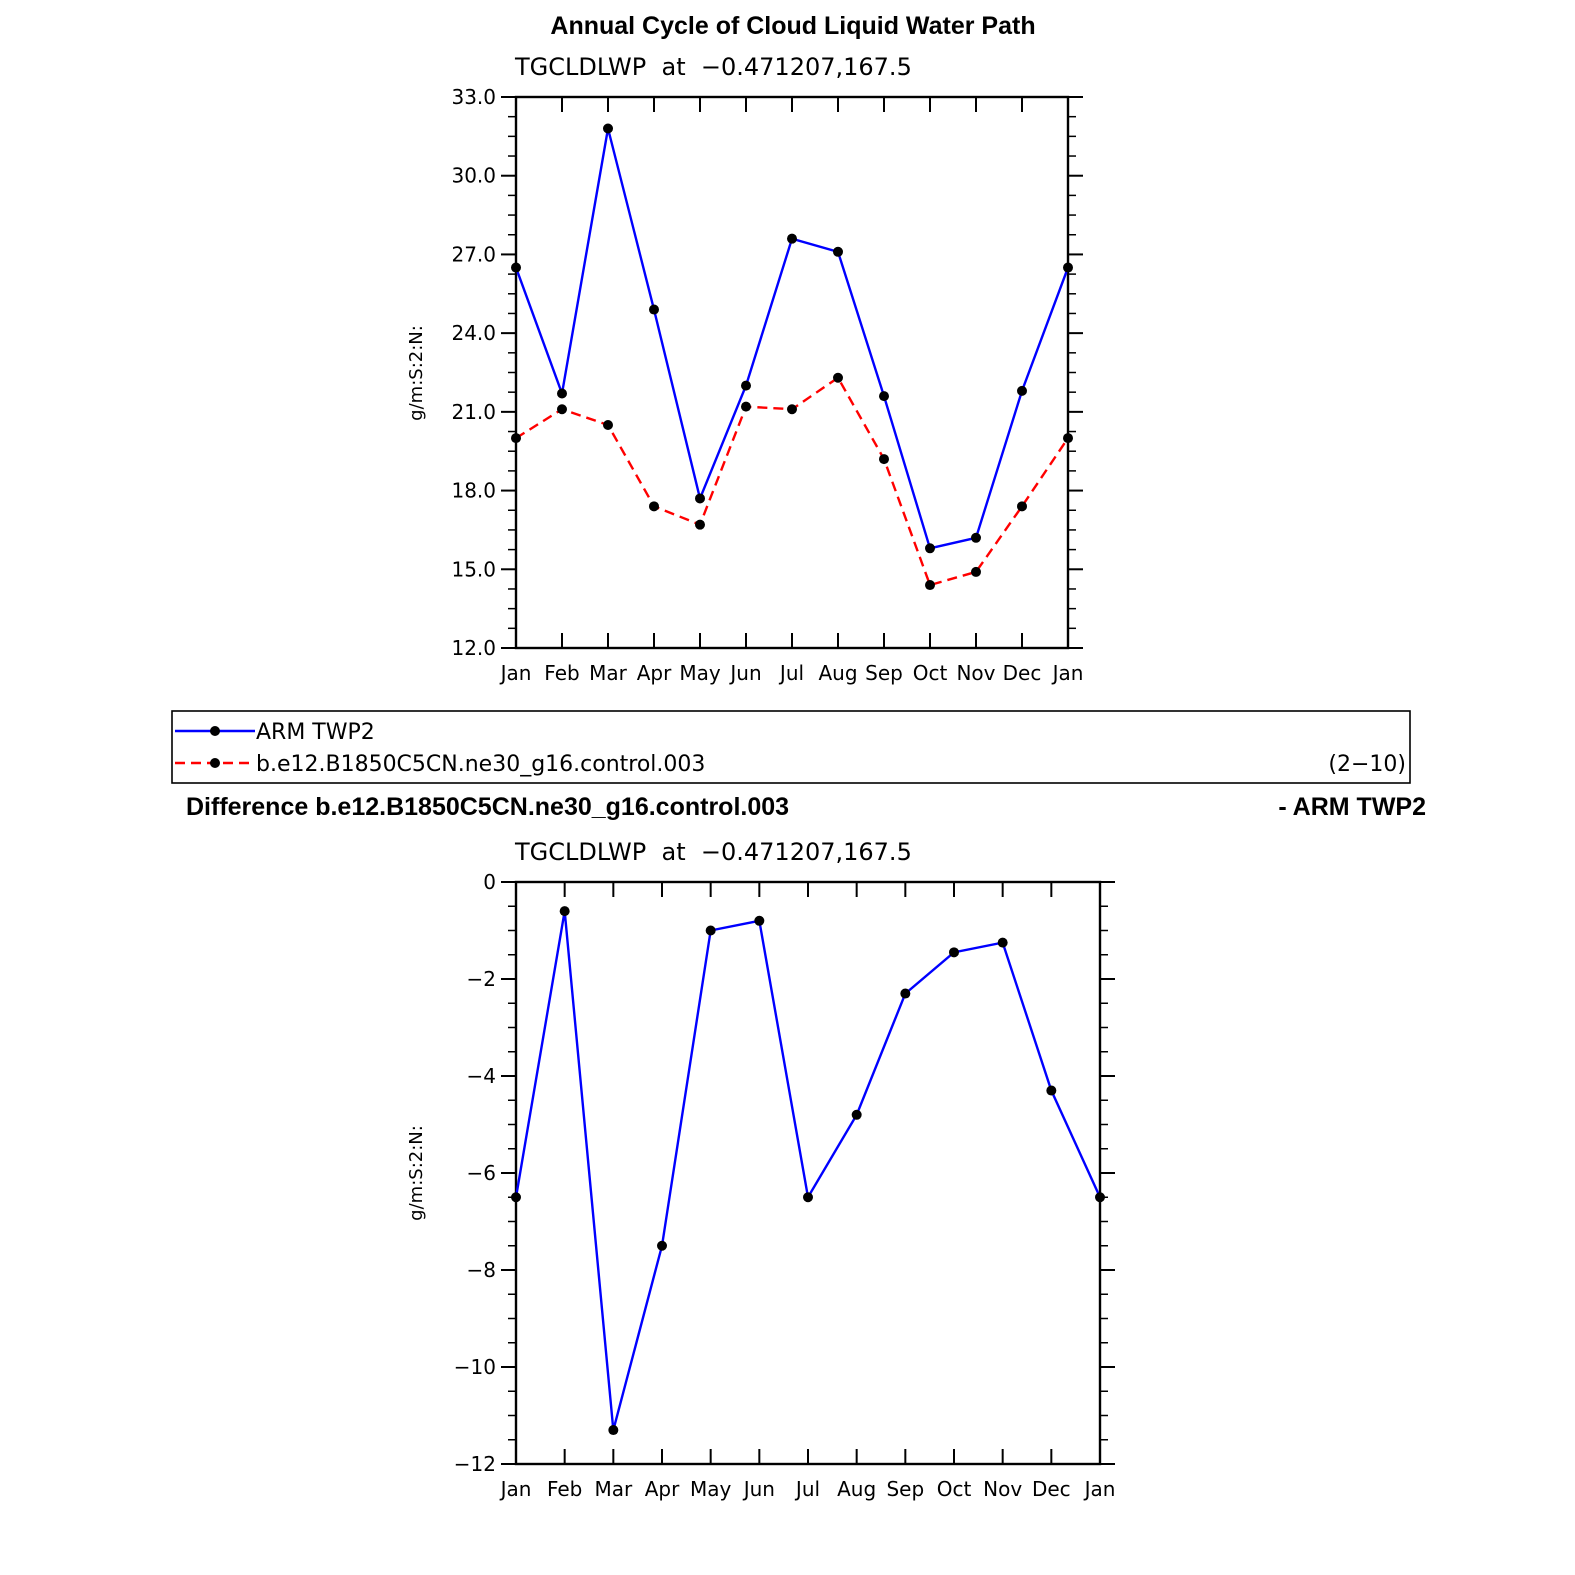 This screenshot has width=1575, height=1575. What do you see at coordinates (713, 852) in the screenshot?
I see `bottom-chart-subtitle: TGCLDLWP at −0.471207,167.5` at bounding box center [713, 852].